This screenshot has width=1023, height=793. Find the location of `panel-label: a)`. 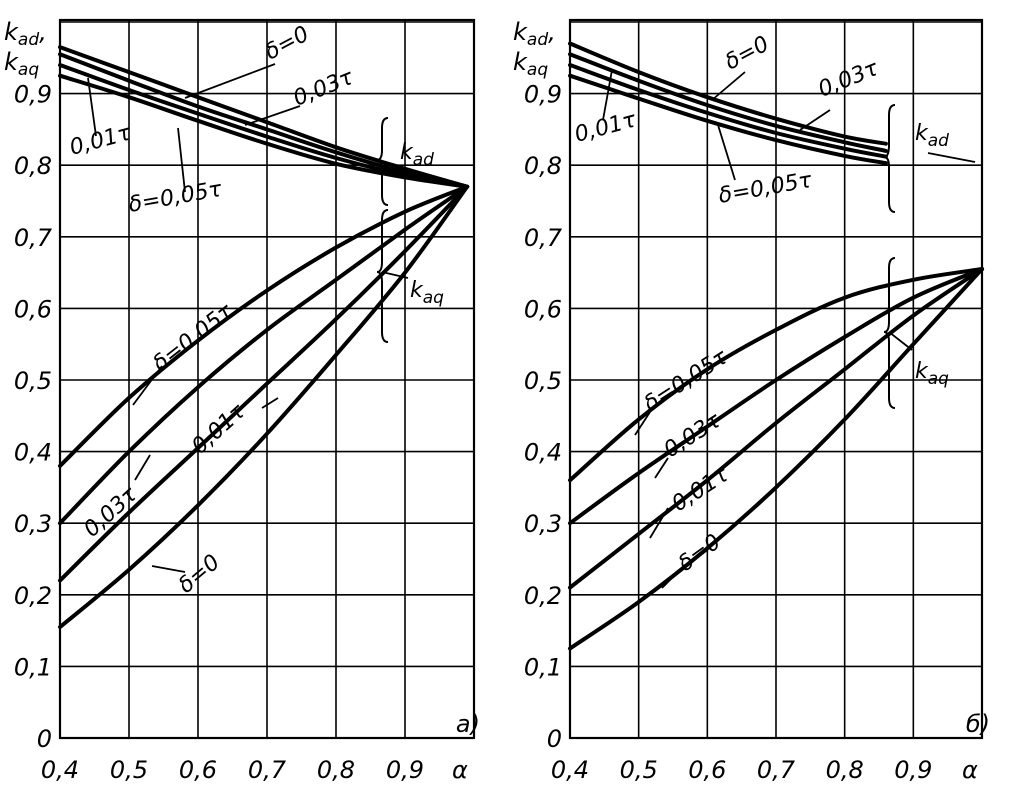

panel-label: a) is located at coordinates (468, 724).